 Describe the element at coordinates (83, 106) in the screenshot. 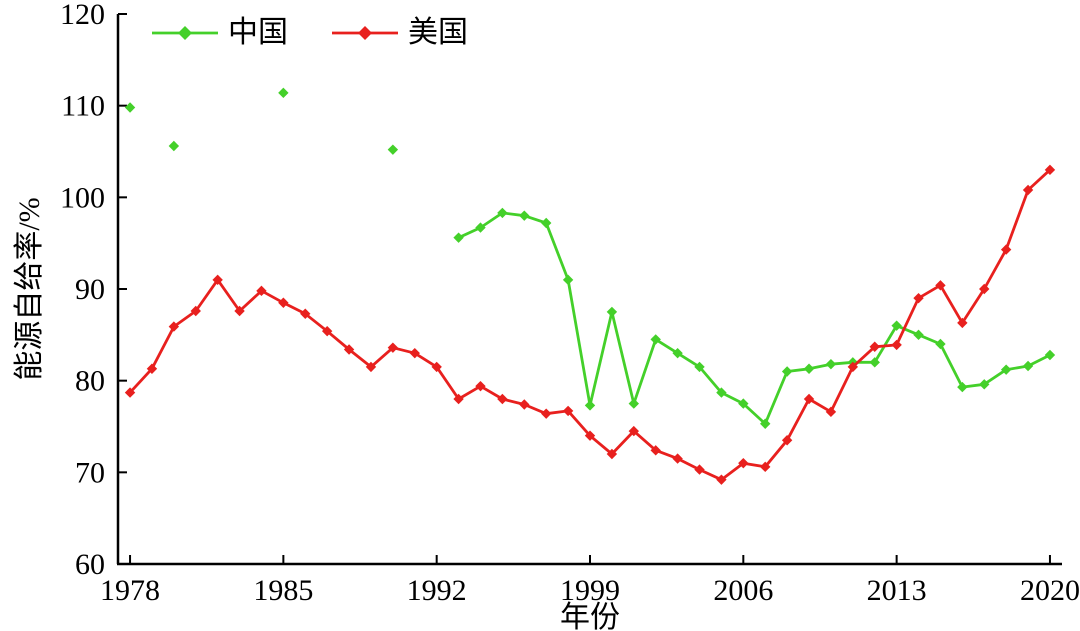

I see `svg-text: 110` at that location.